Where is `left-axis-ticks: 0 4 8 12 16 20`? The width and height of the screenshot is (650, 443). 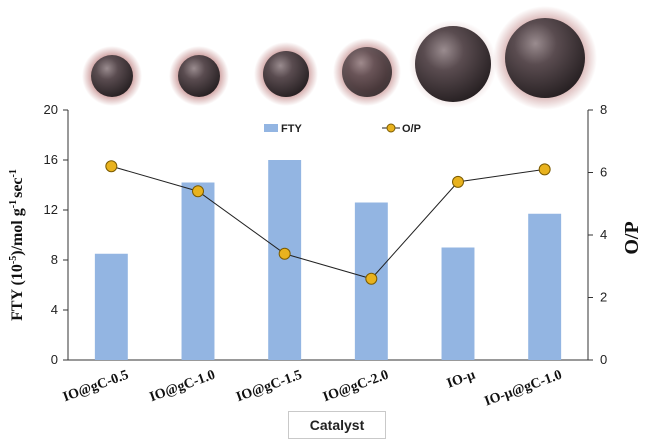
left-axis-ticks: 0 4 8 12 16 20 is located at coordinates (56, 234).